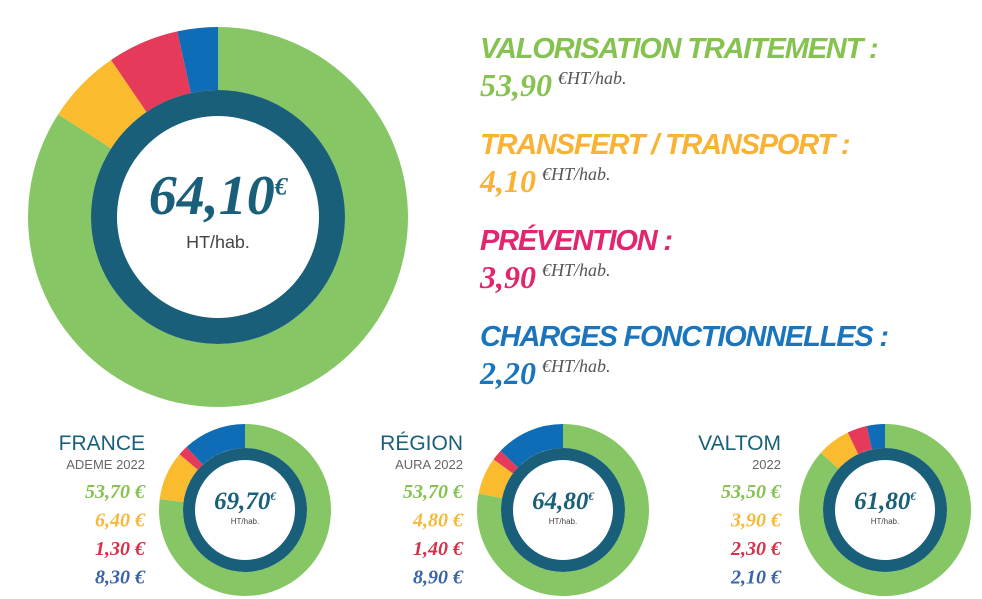  I want to click on legend-value: 53,90 €HT/hab., so click(553, 85).